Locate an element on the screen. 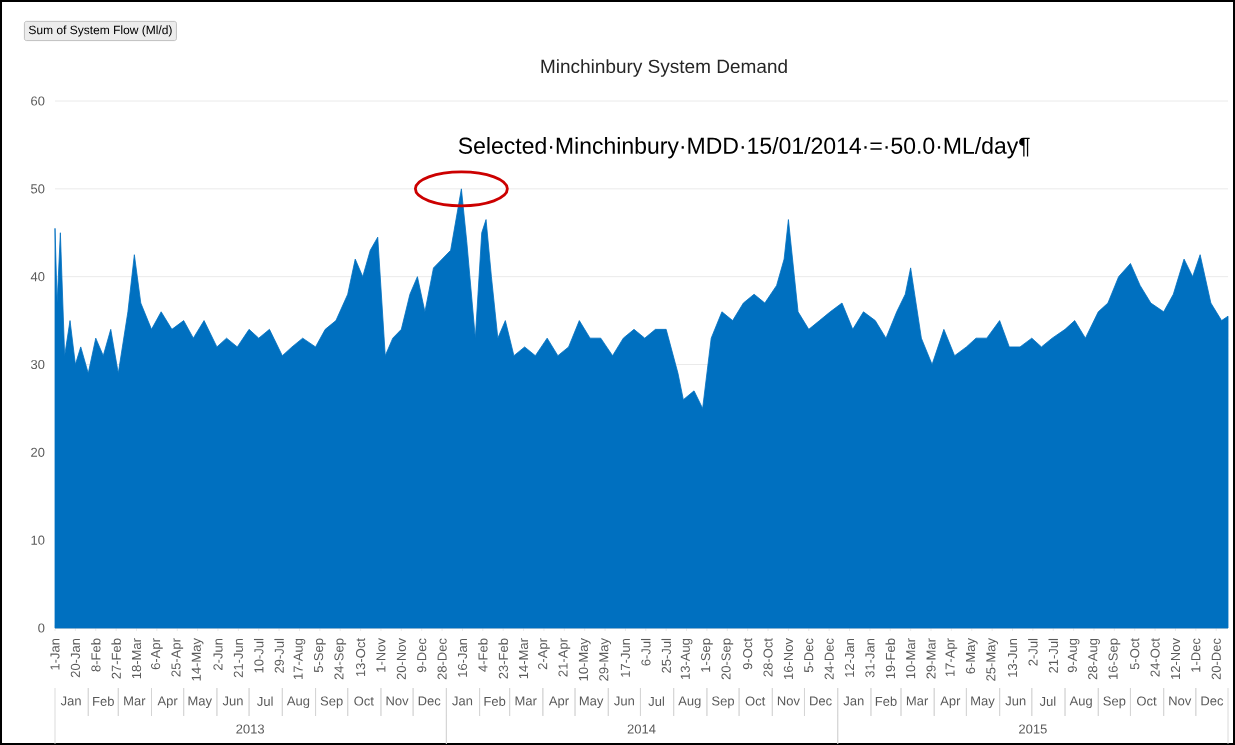 This screenshot has height=745, width=1235. text: Sep is located at coordinates (331, 702).